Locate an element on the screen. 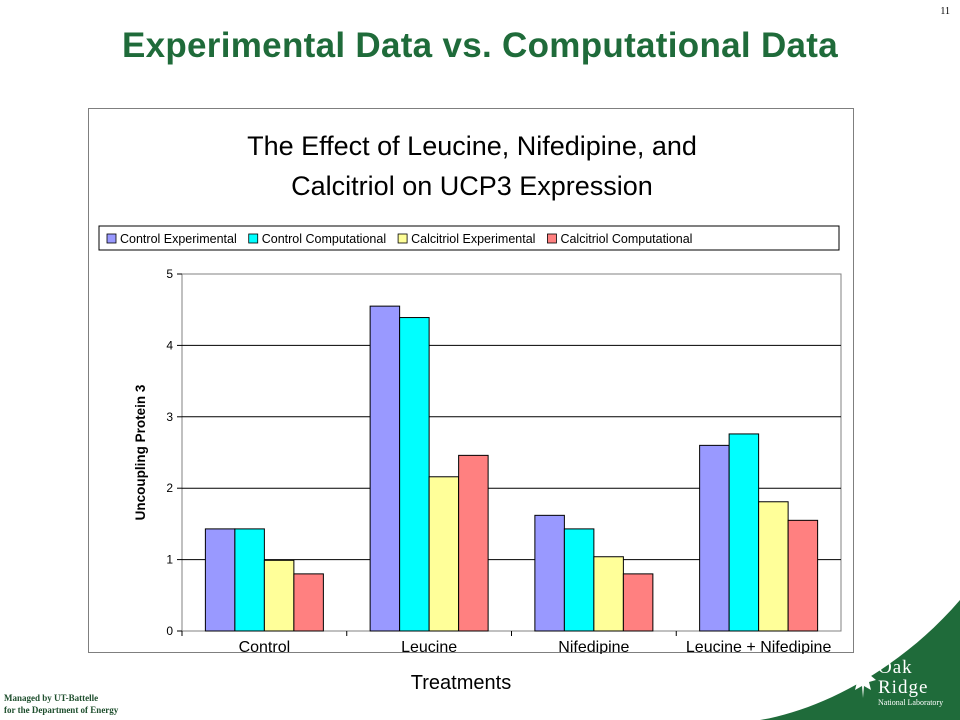 Image resolution: width=960 pixels, height=720 pixels. logo-line-1: Oak is located at coordinates (895, 667).